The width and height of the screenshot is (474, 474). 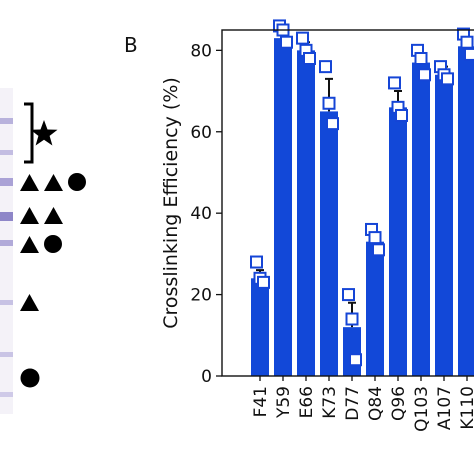 What do you see at coordinates (376, 403) in the screenshot?
I see `x-tick-label: Q84` at bounding box center [376, 403].